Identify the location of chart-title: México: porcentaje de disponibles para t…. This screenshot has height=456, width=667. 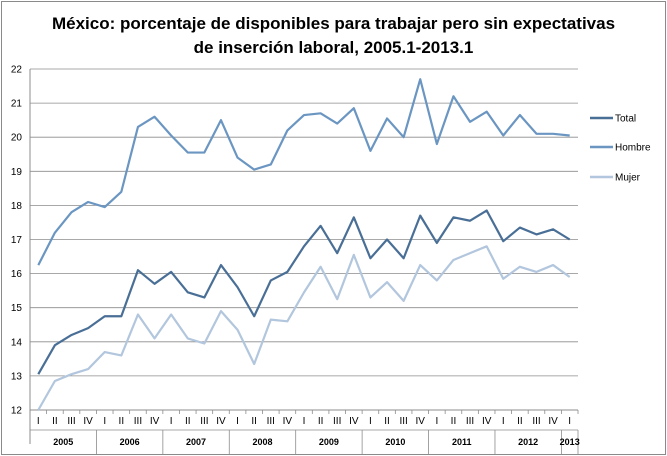
(333, 36).